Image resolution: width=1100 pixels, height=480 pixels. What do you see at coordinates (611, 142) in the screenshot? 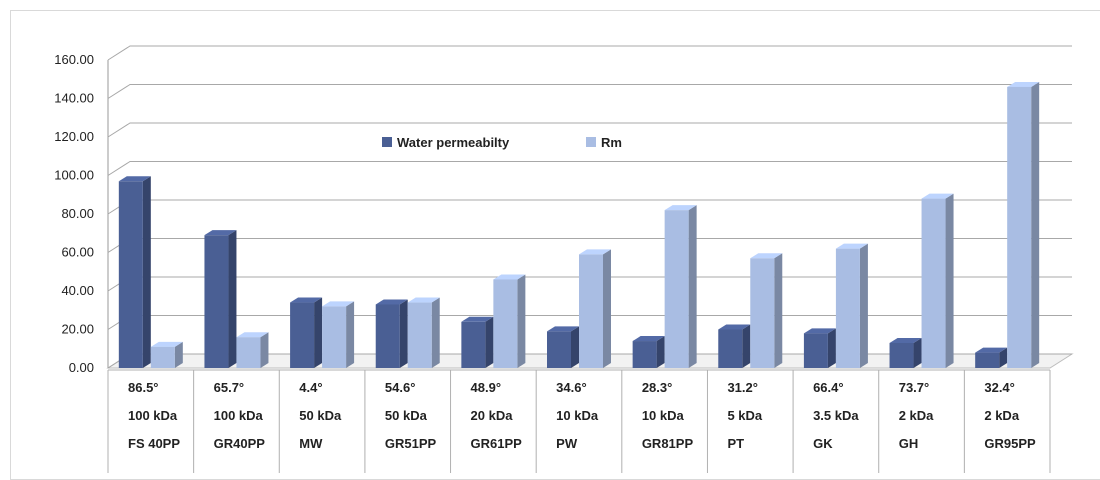
I see `legend-label: Rm` at bounding box center [611, 142].